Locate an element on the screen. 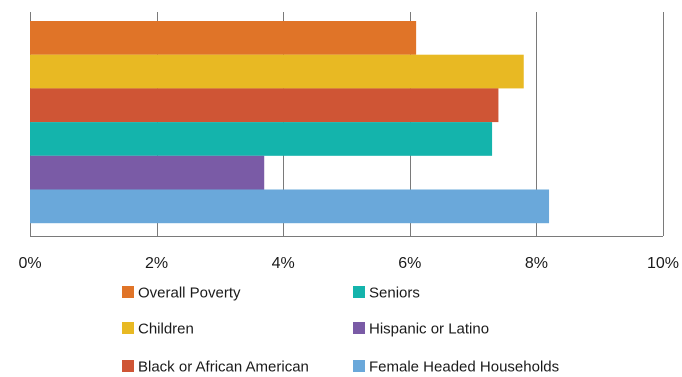 This screenshot has height=377, width=682. legend-label-overall-poverty: Overall Poverty is located at coordinates (189, 293).